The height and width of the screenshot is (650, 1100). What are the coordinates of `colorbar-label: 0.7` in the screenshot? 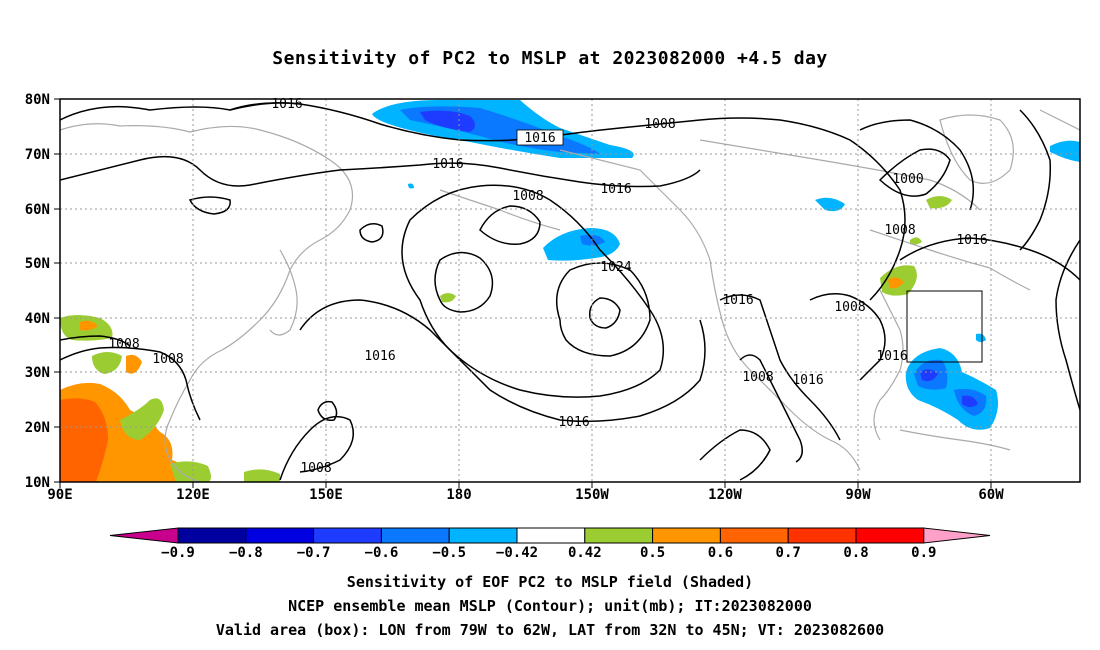 It's located at (788, 553).